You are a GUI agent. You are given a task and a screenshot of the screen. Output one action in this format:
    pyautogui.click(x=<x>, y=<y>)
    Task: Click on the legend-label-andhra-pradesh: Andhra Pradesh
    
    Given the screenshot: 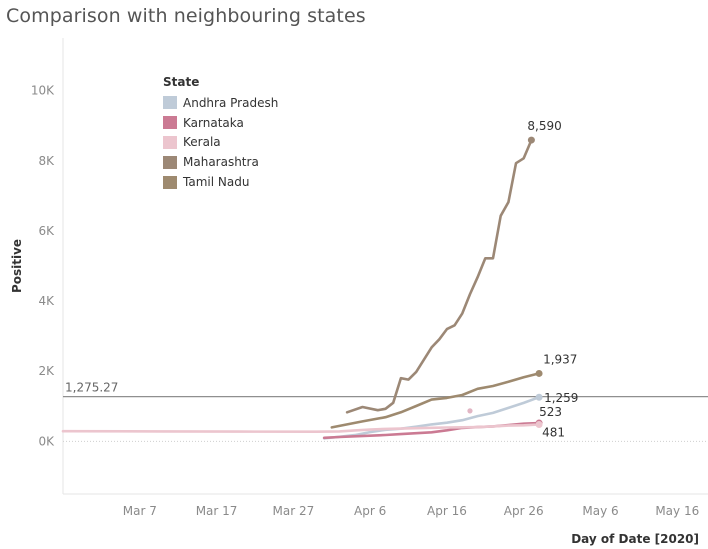 What is the action you would take?
    pyautogui.click(x=231, y=102)
    